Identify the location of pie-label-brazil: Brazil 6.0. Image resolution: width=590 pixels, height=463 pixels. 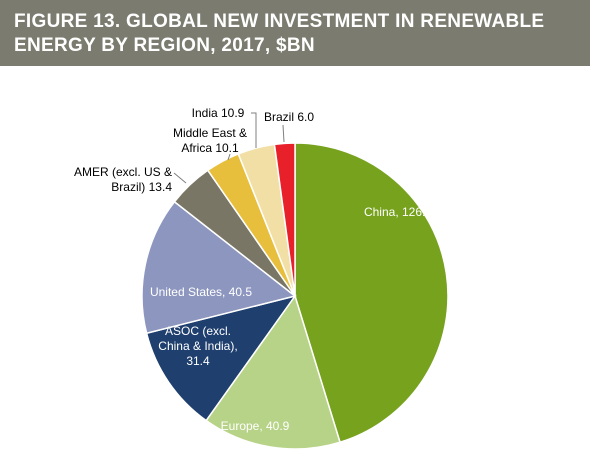
(289, 117).